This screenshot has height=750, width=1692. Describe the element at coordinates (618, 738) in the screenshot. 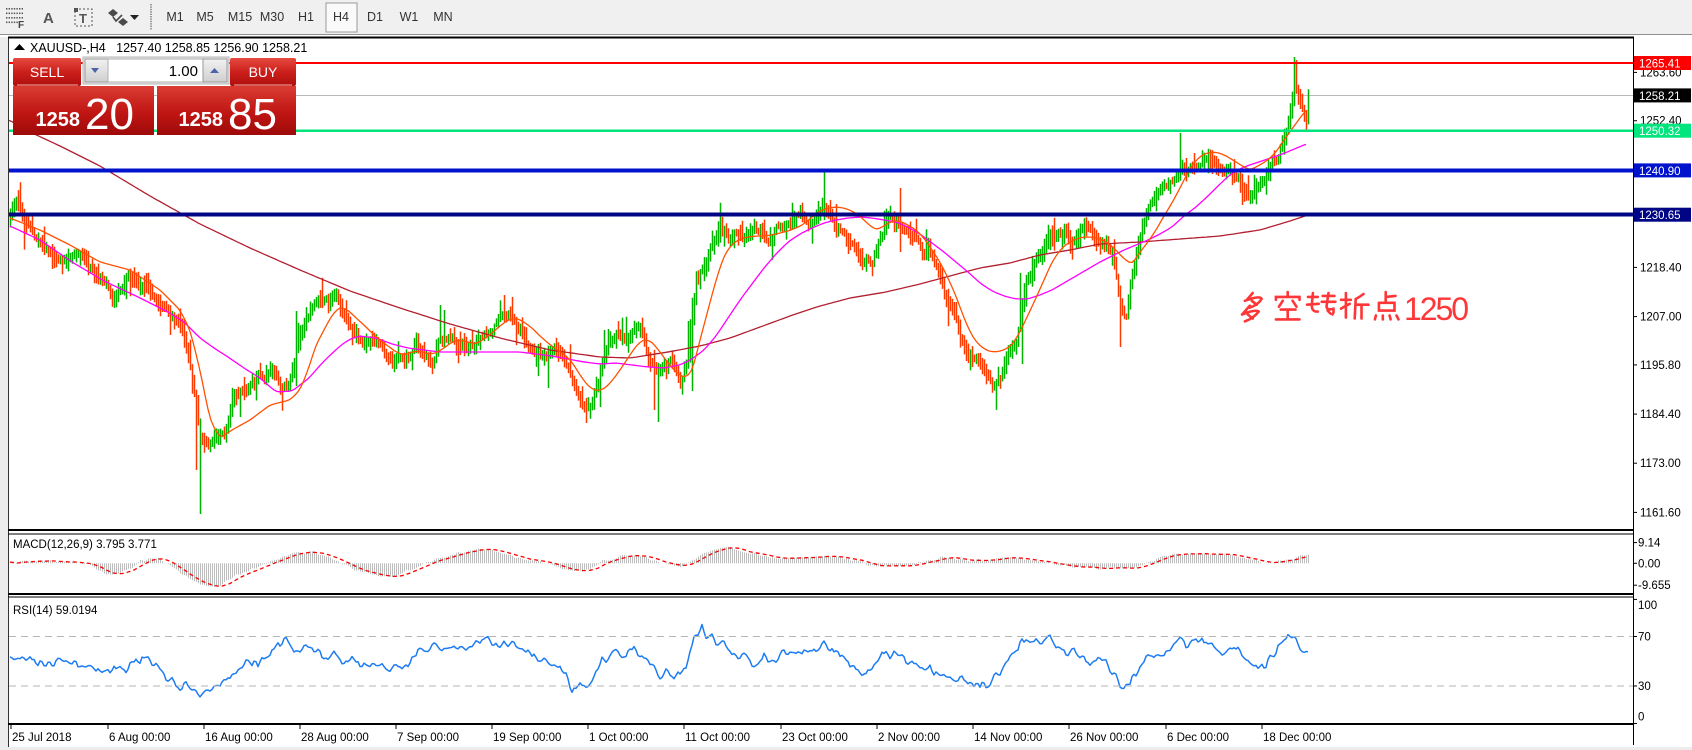

I see `svg-text: 1 Oct 00:00` at that location.